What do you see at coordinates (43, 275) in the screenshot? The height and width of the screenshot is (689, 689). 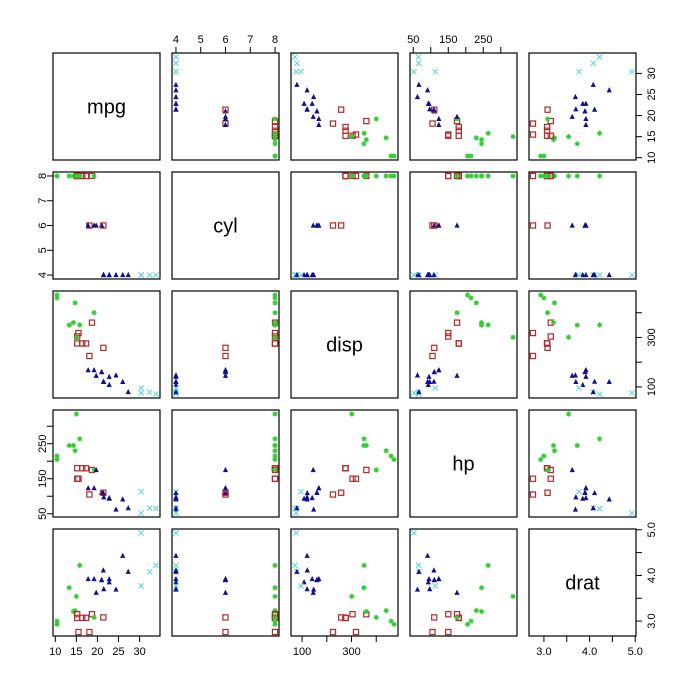 I see `tick-label: 4` at bounding box center [43, 275].